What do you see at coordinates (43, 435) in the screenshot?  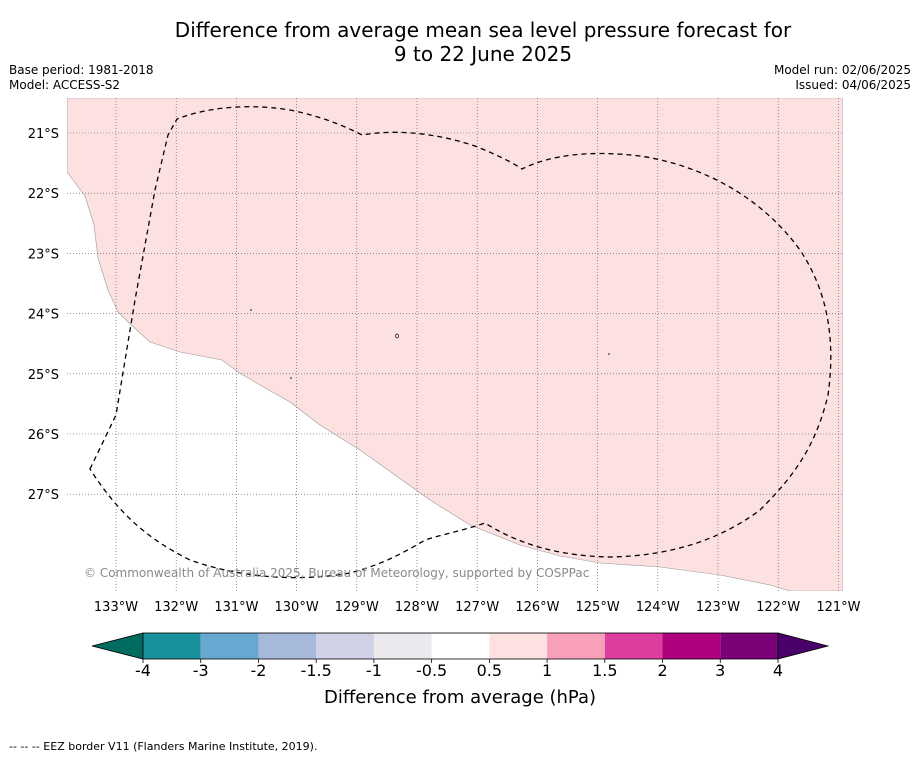 I see `latitude-label: 26°S` at bounding box center [43, 435].